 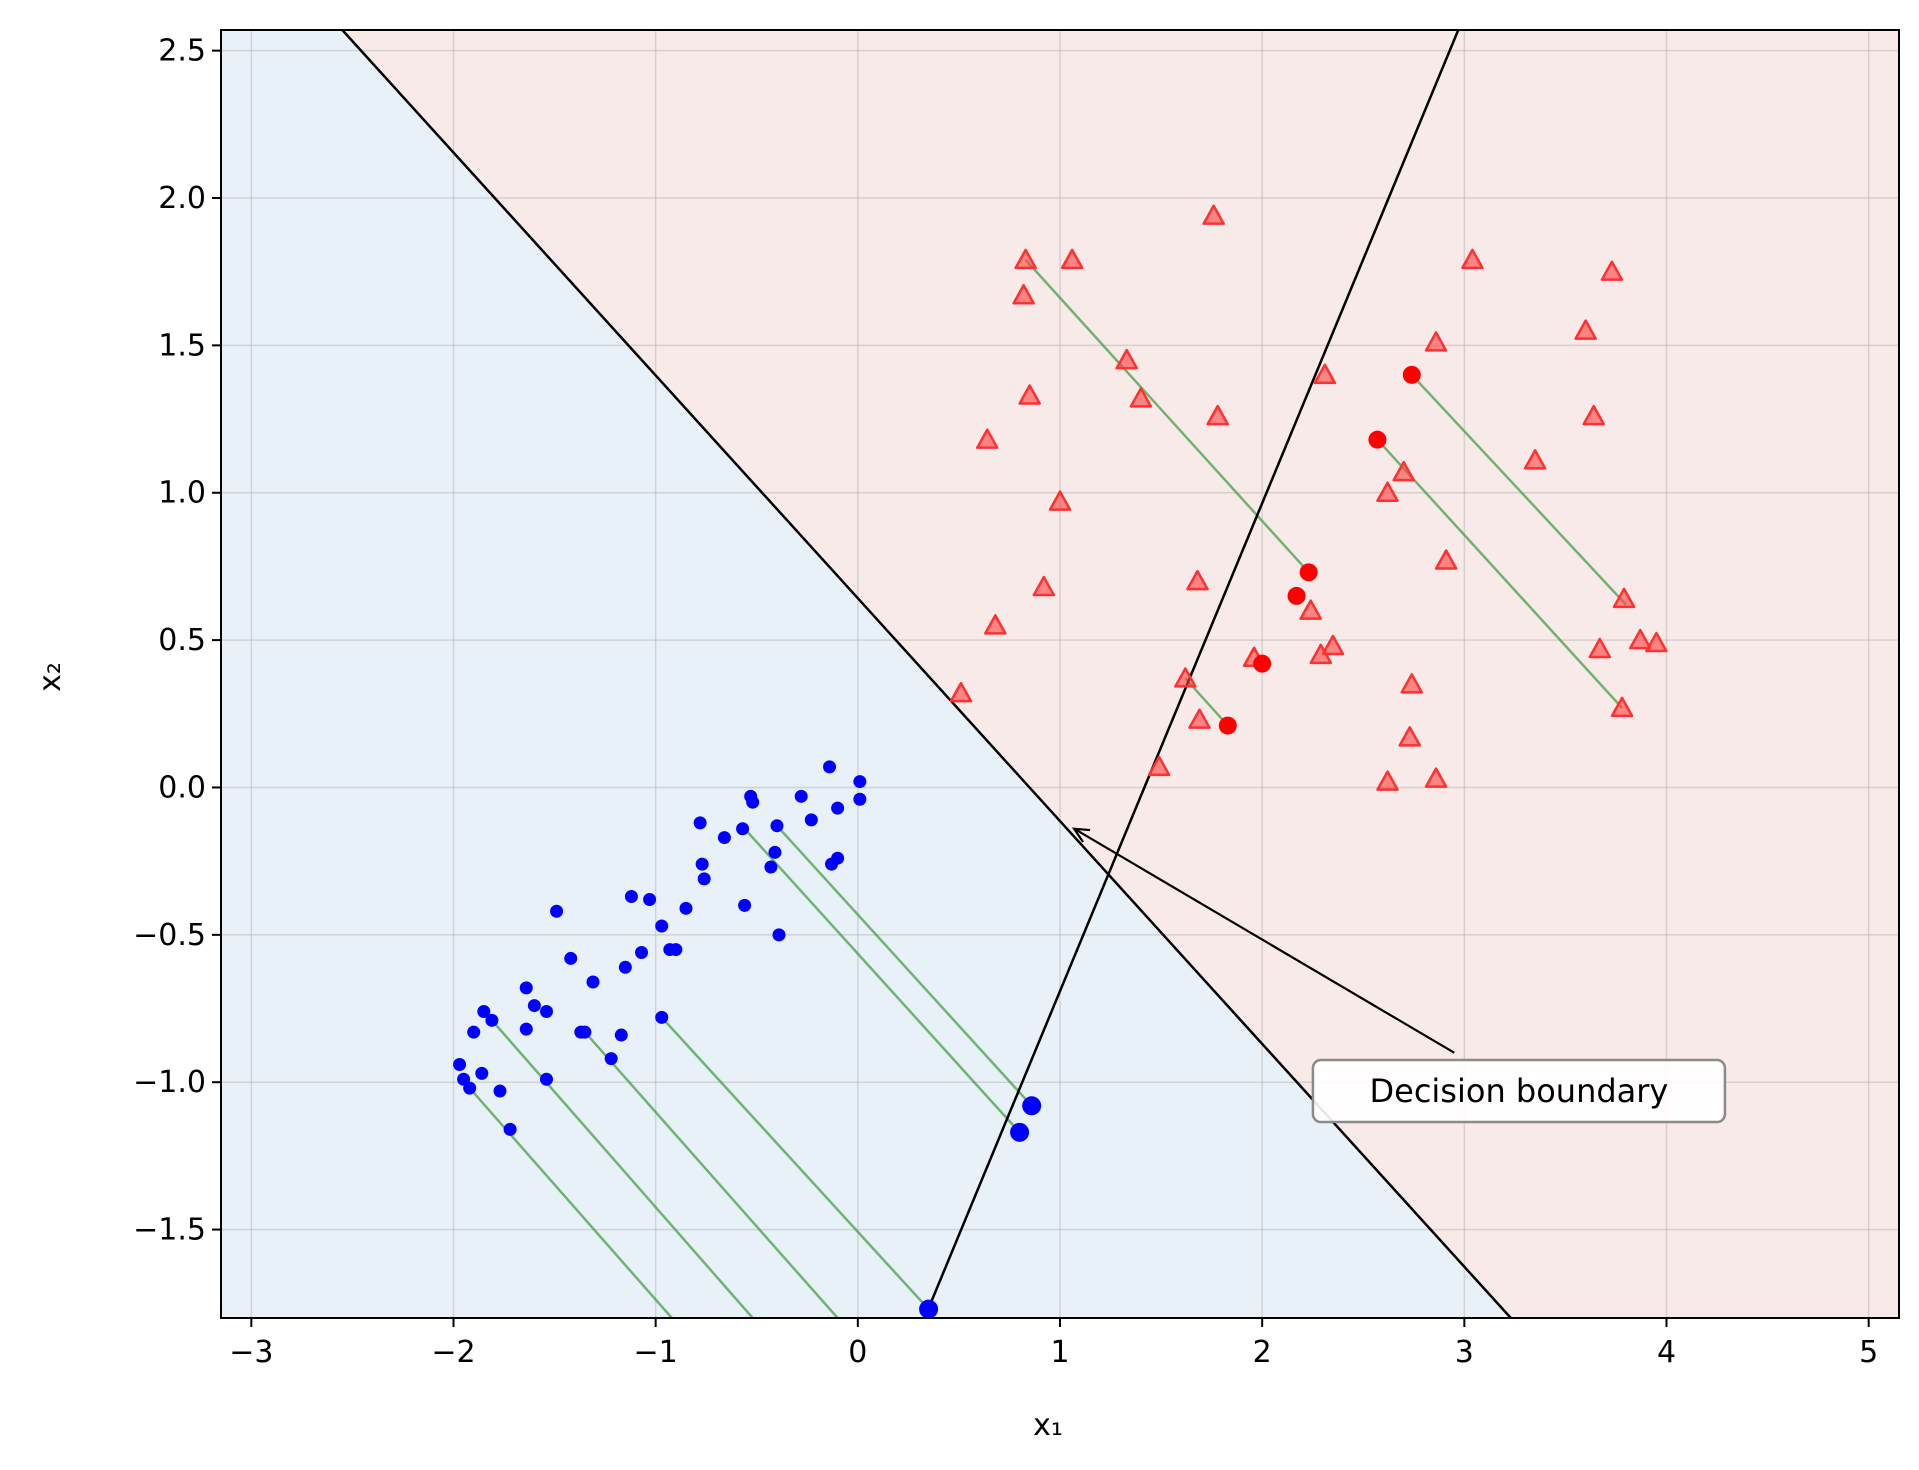 What do you see at coordinates (182, 345) in the screenshot?
I see `y-tick-label: 1.5` at bounding box center [182, 345].